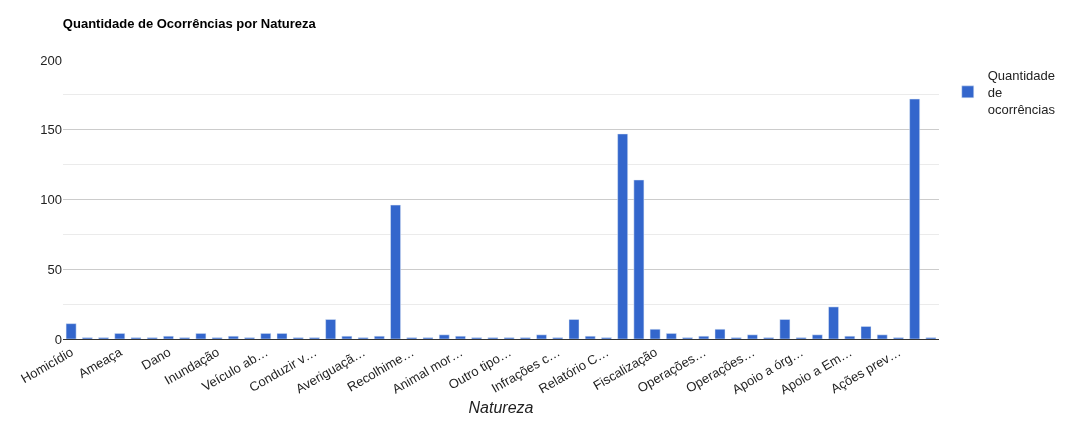 The image size is (1084, 426). Describe the element at coordinates (1021, 92) in the screenshot. I see `legend-label: Quantidade de ocorrências` at that location.